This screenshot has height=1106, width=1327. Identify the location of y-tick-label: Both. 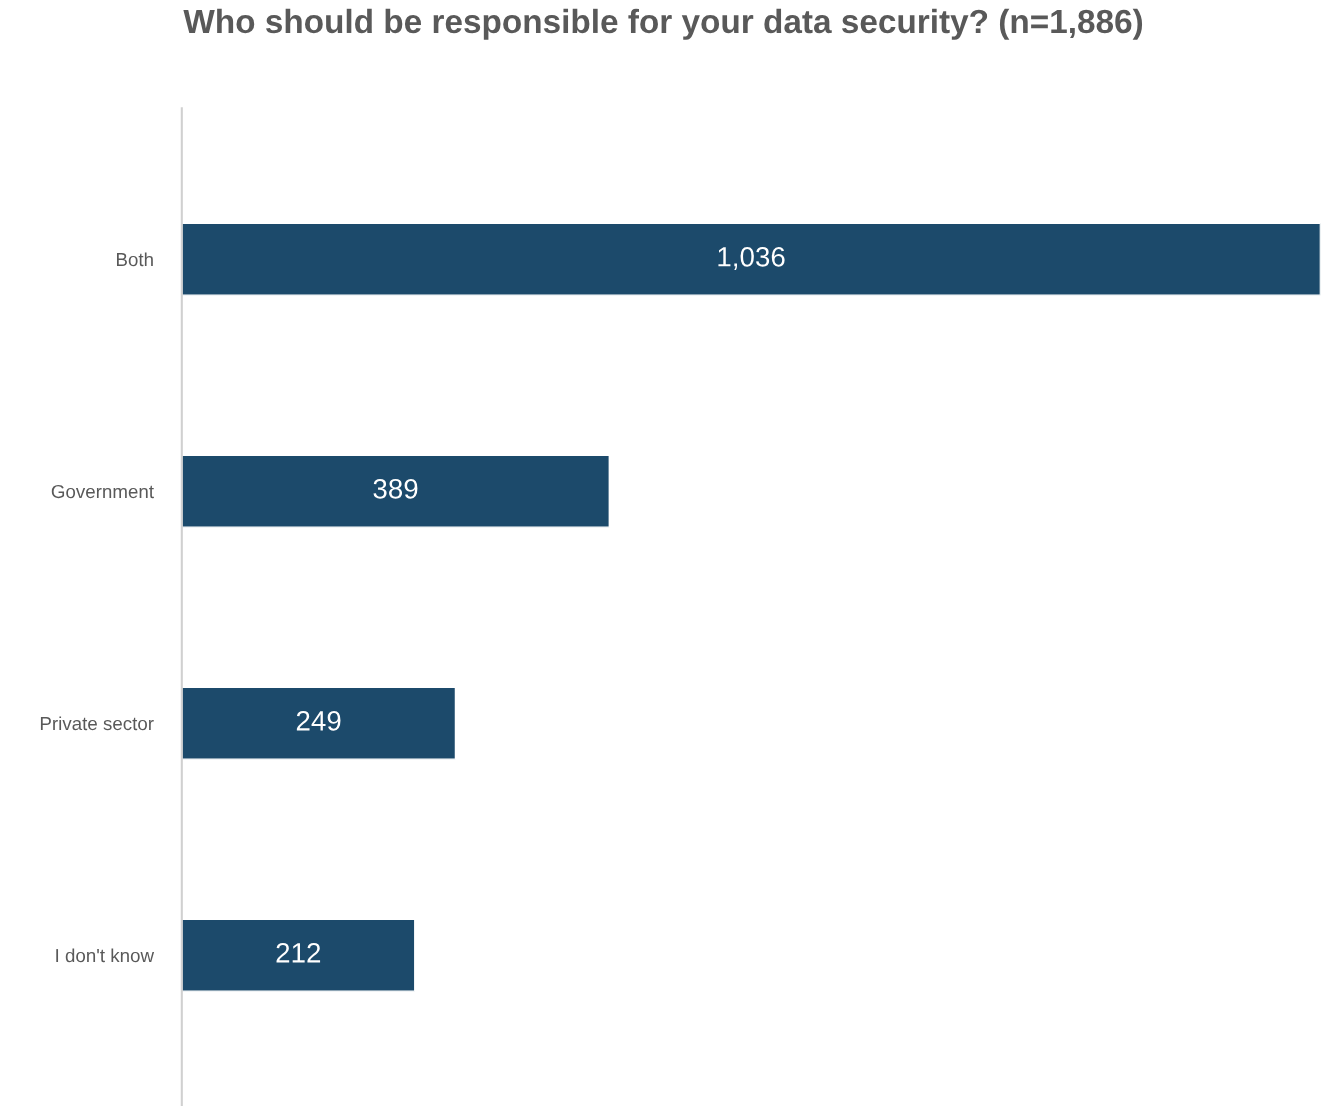
(134, 259).